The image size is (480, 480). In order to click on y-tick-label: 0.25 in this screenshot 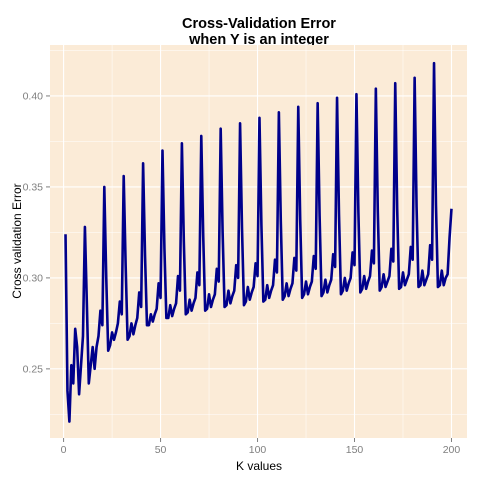, I will do `click(33, 370)`.